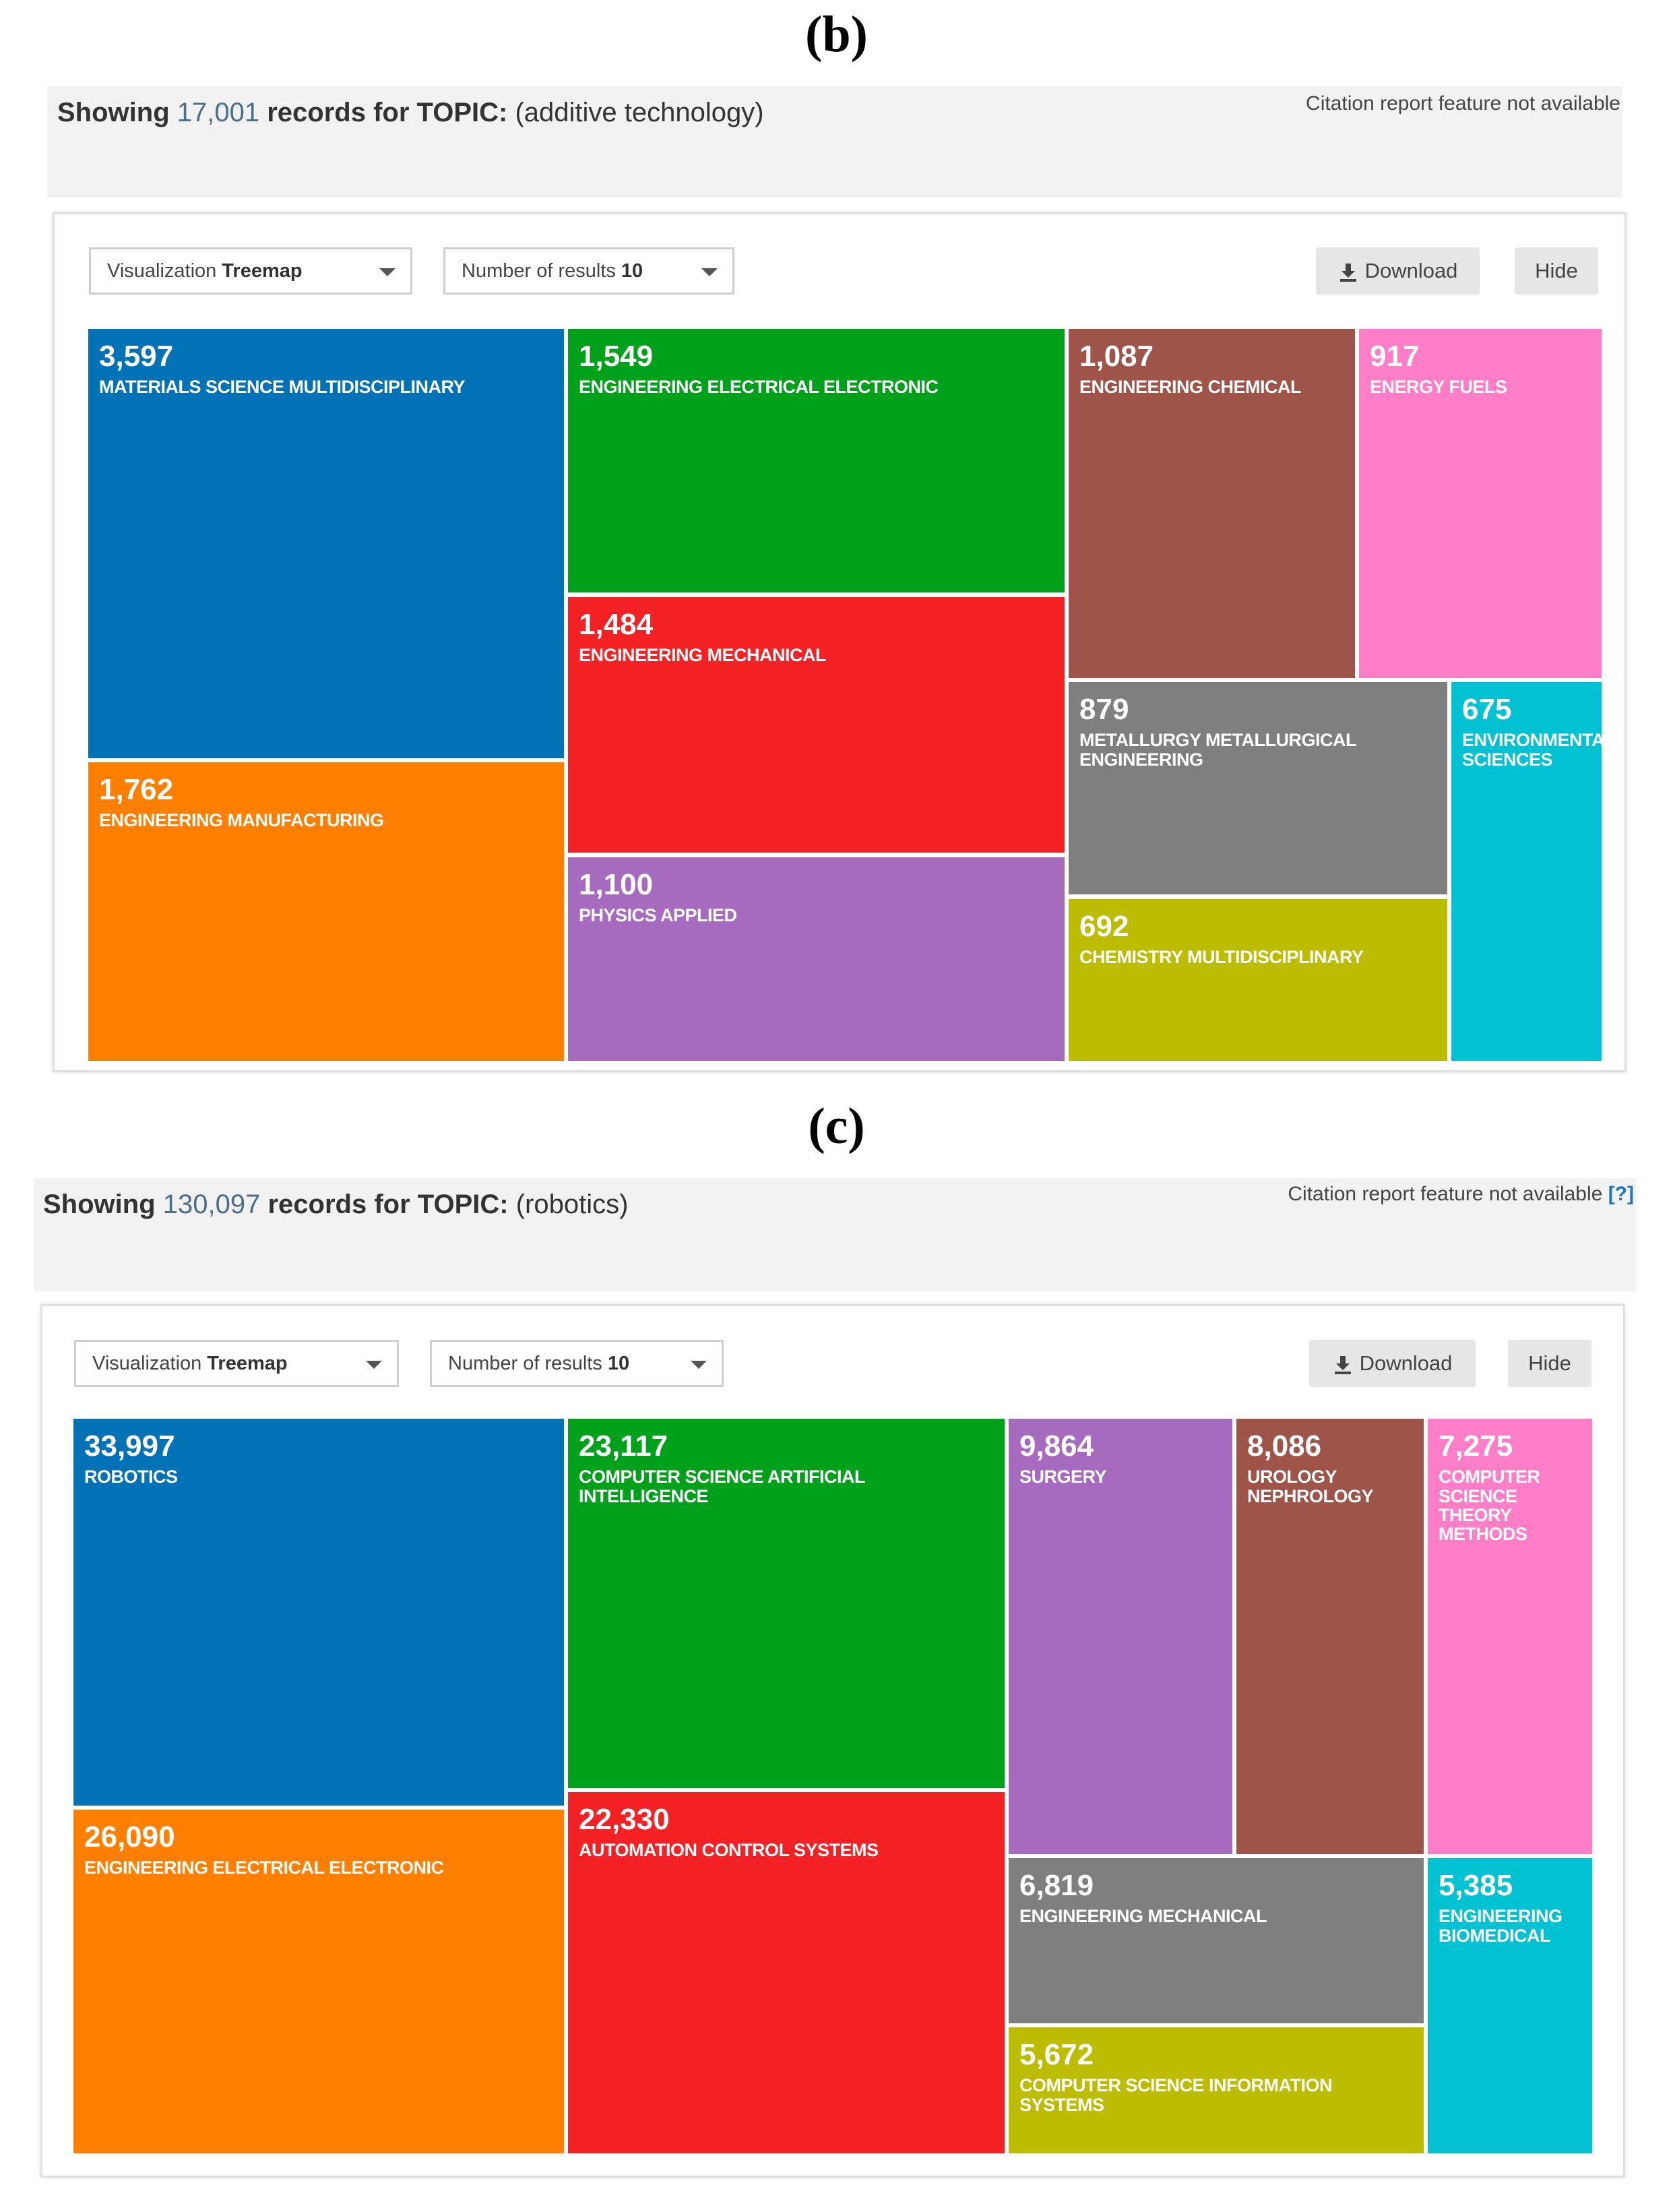  Describe the element at coordinates (1395, 356) in the screenshot. I see `tile-value: 917` at that location.